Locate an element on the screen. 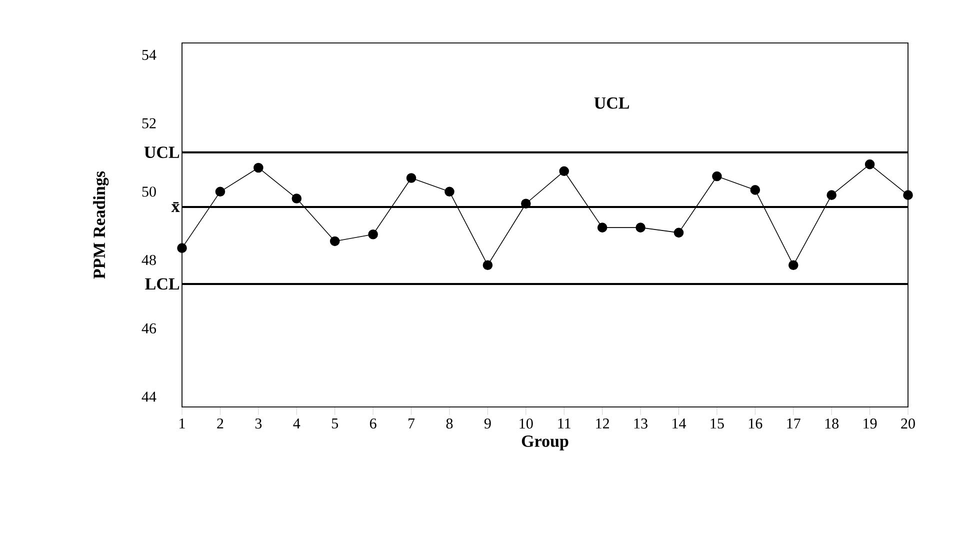 The height and width of the screenshot is (539, 963). x-tick-label: 1 is located at coordinates (182, 423).